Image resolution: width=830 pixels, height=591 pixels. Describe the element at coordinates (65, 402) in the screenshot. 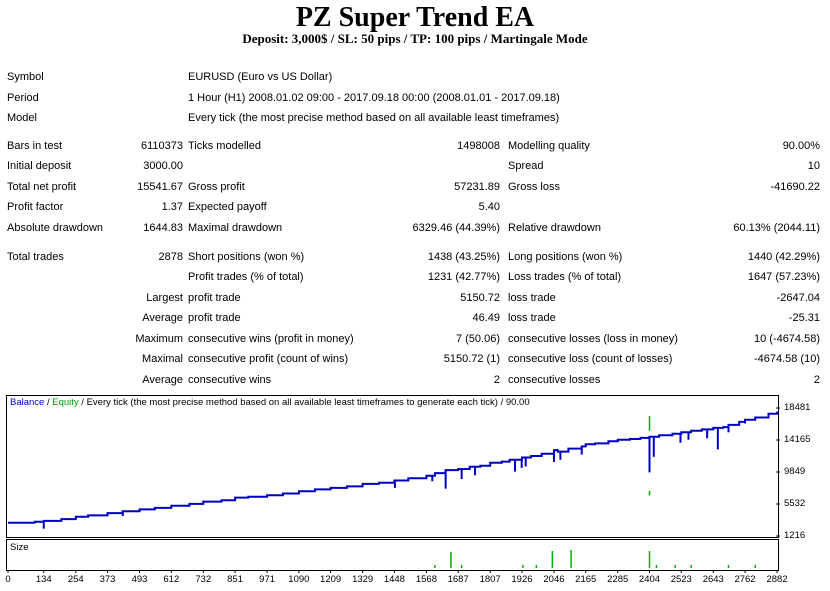

I see `legend-equity: Equity` at that location.